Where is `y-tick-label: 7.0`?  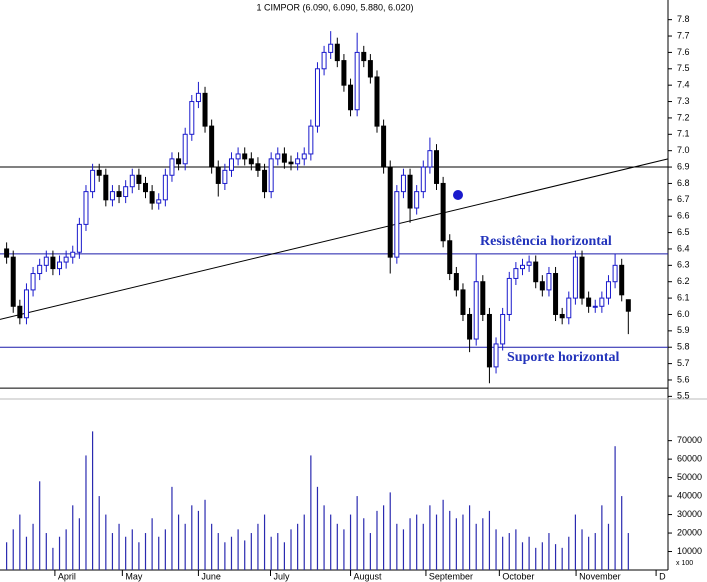
y-tick-label: 7.0 is located at coordinates (683, 150).